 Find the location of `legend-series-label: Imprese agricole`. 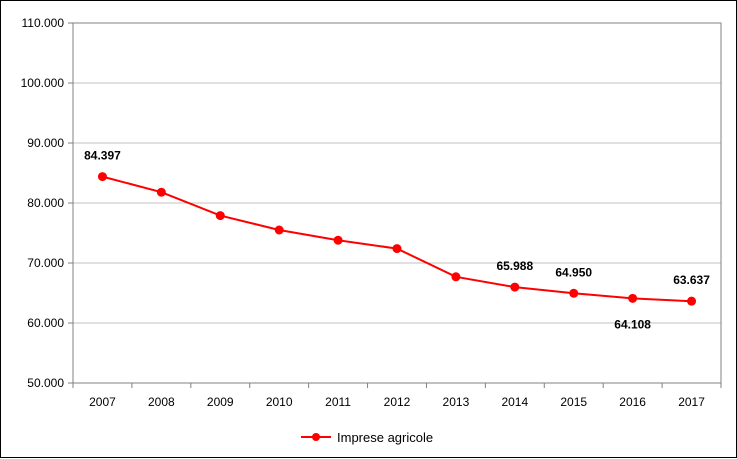

legend-series-label: Imprese agricole is located at coordinates (385, 437).